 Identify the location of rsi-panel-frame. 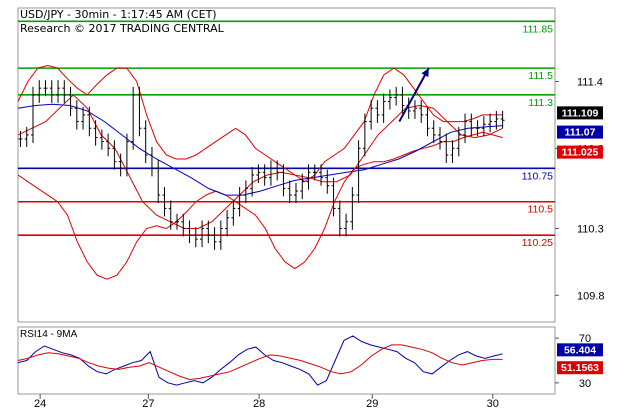
(286, 360).